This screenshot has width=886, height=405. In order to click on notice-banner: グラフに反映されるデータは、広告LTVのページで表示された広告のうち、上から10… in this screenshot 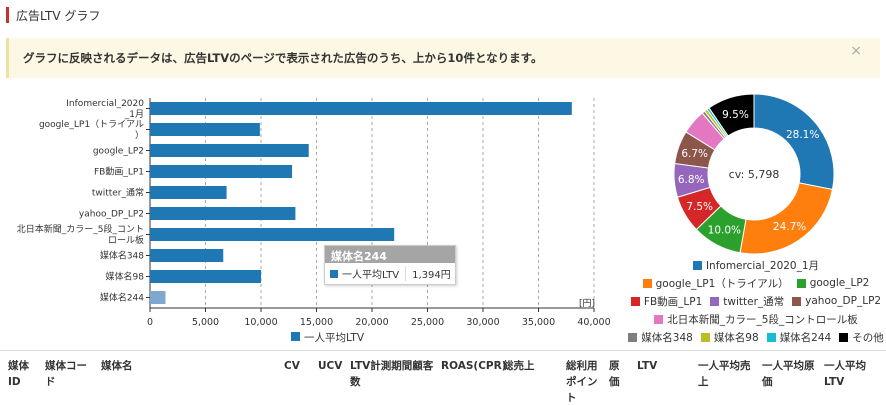, I will do `click(443, 58)`.